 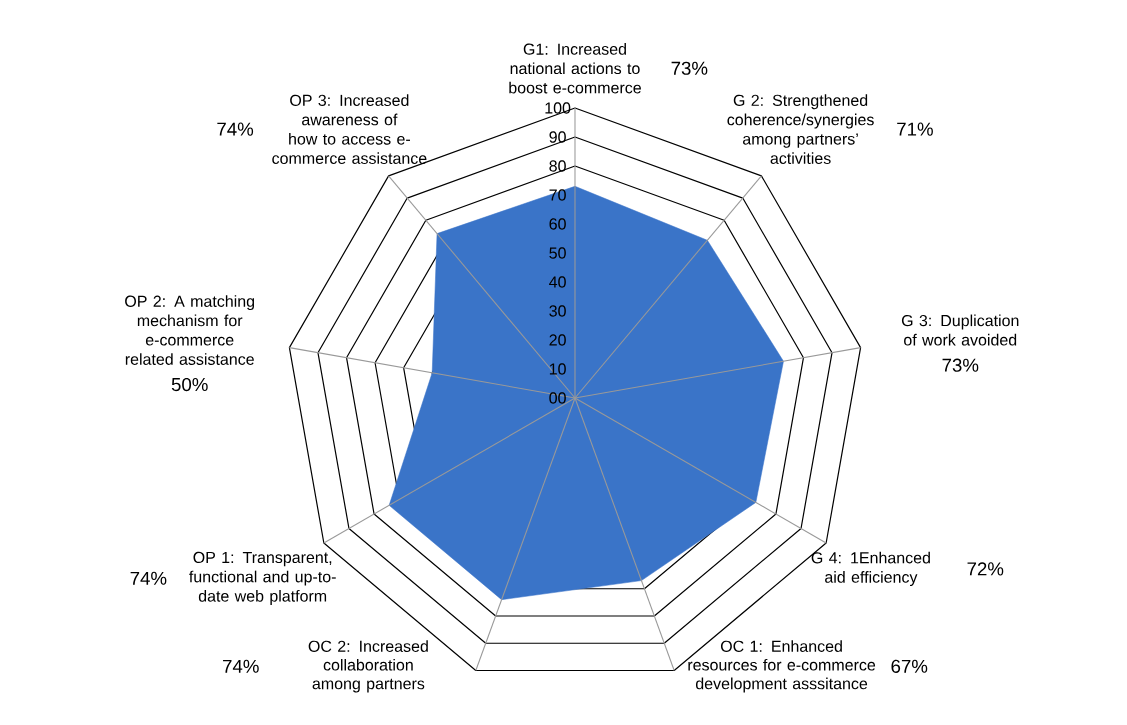 I want to click on spoke-label: OP 3: Increased awareness of how to access e-commerce assistance, so click(x=349, y=129).